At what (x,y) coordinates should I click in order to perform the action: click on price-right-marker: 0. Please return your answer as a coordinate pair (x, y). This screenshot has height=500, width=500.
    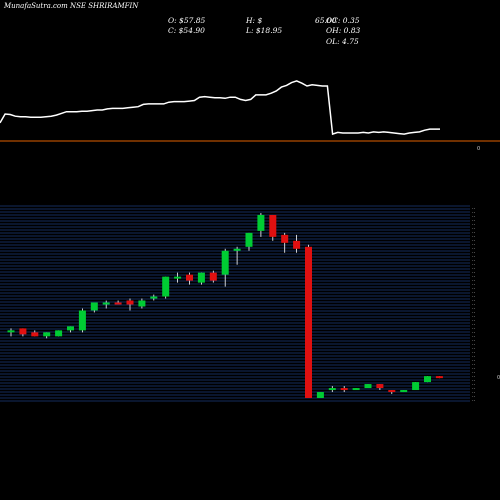
    Looking at the image, I should click on (498, 378).